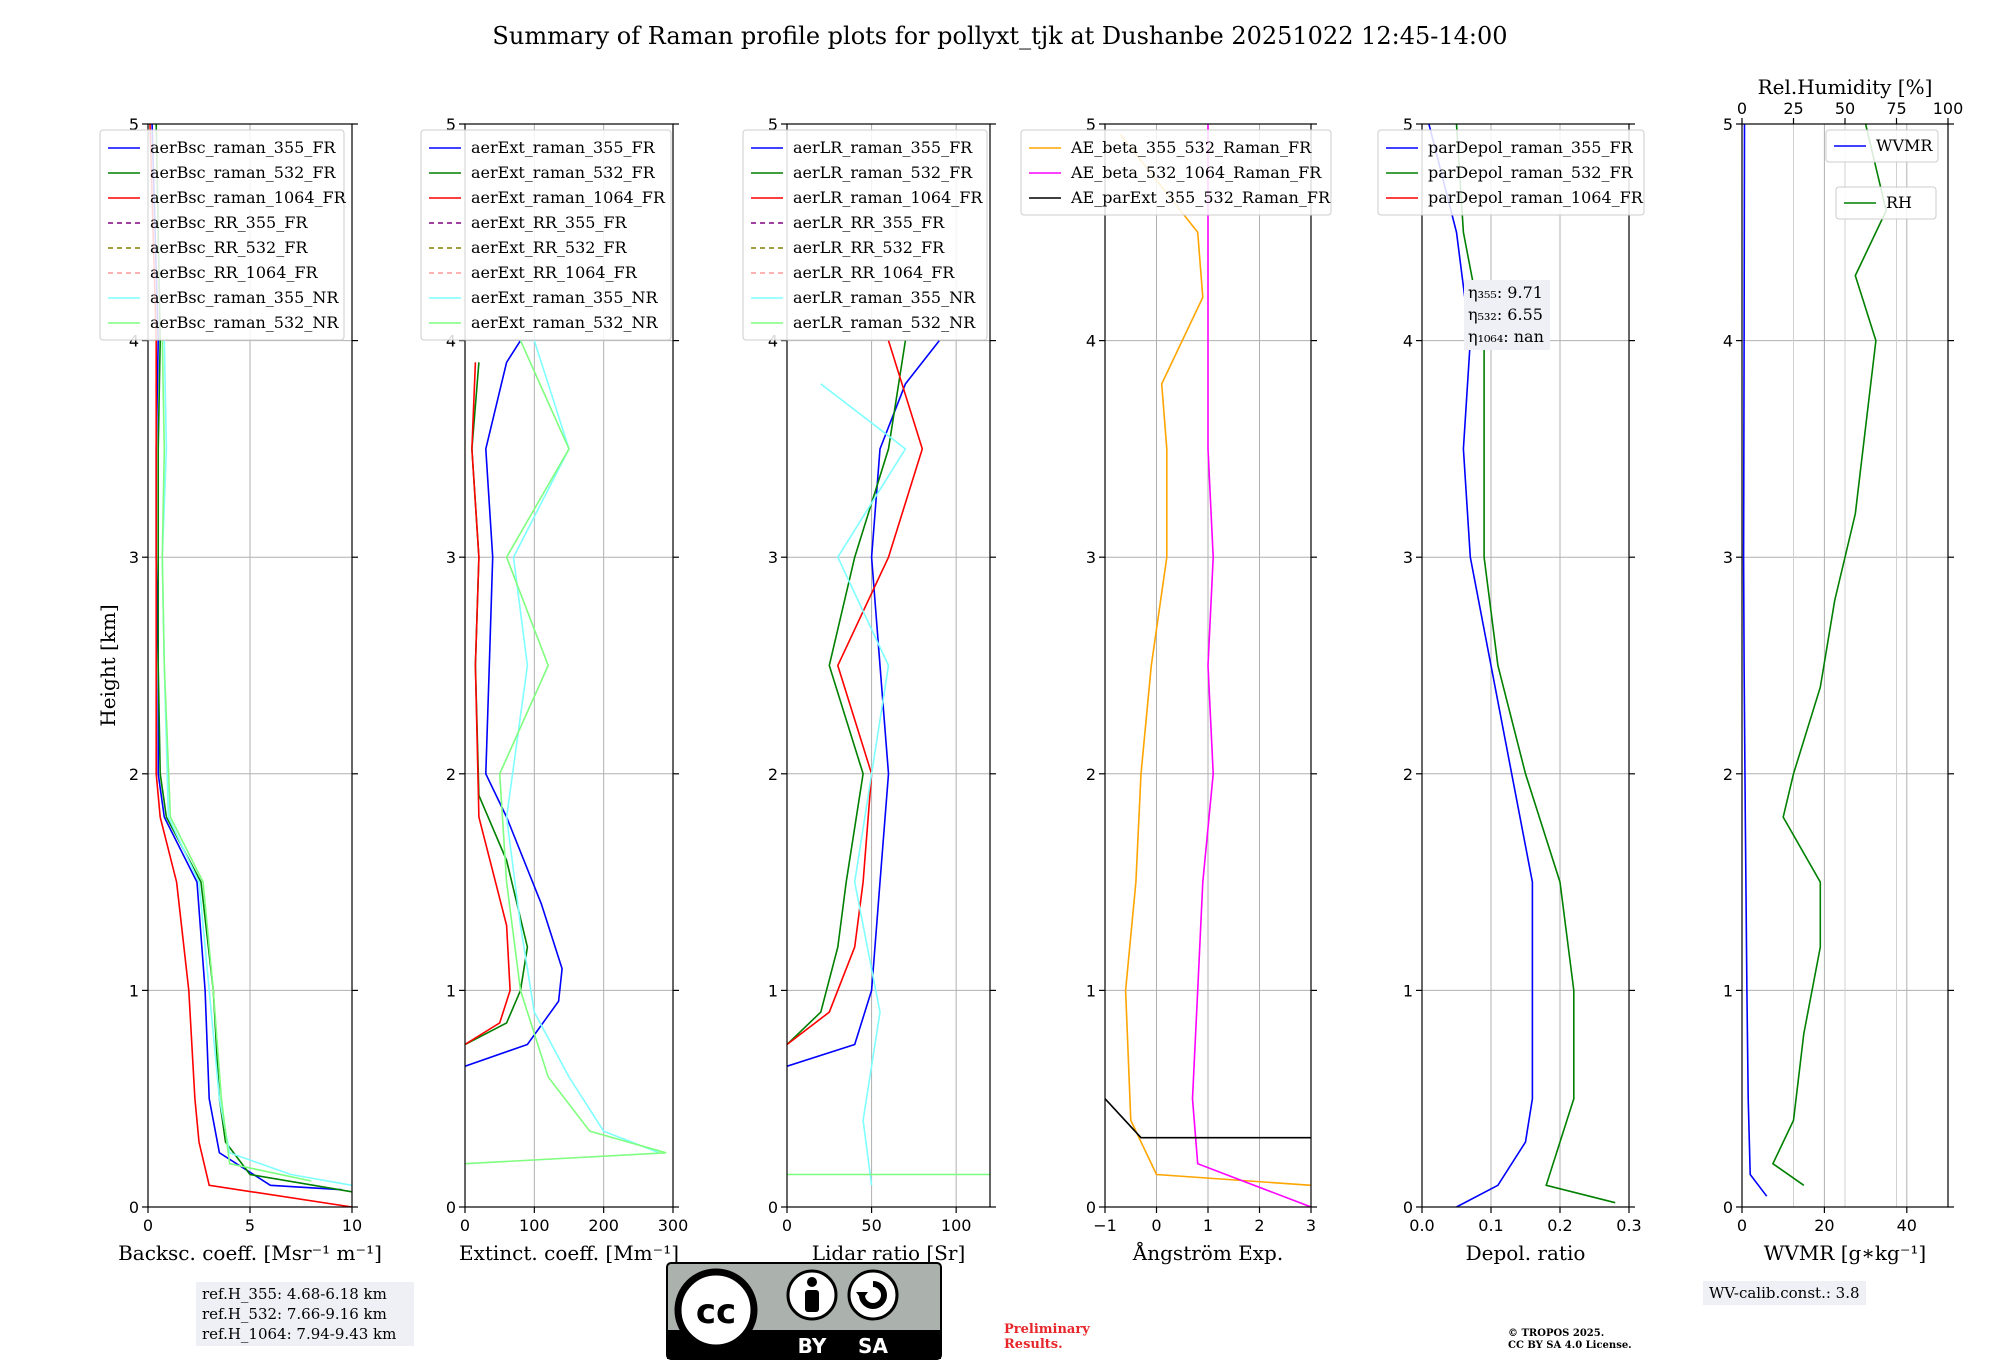 The width and height of the screenshot is (2000, 1360). Describe the element at coordinates (1507, 315) in the screenshot. I see `depol-annotation: η₃₅₅: 9.71 η₅₃₂: 6.55 η₁₀₆₄: nan` at that location.